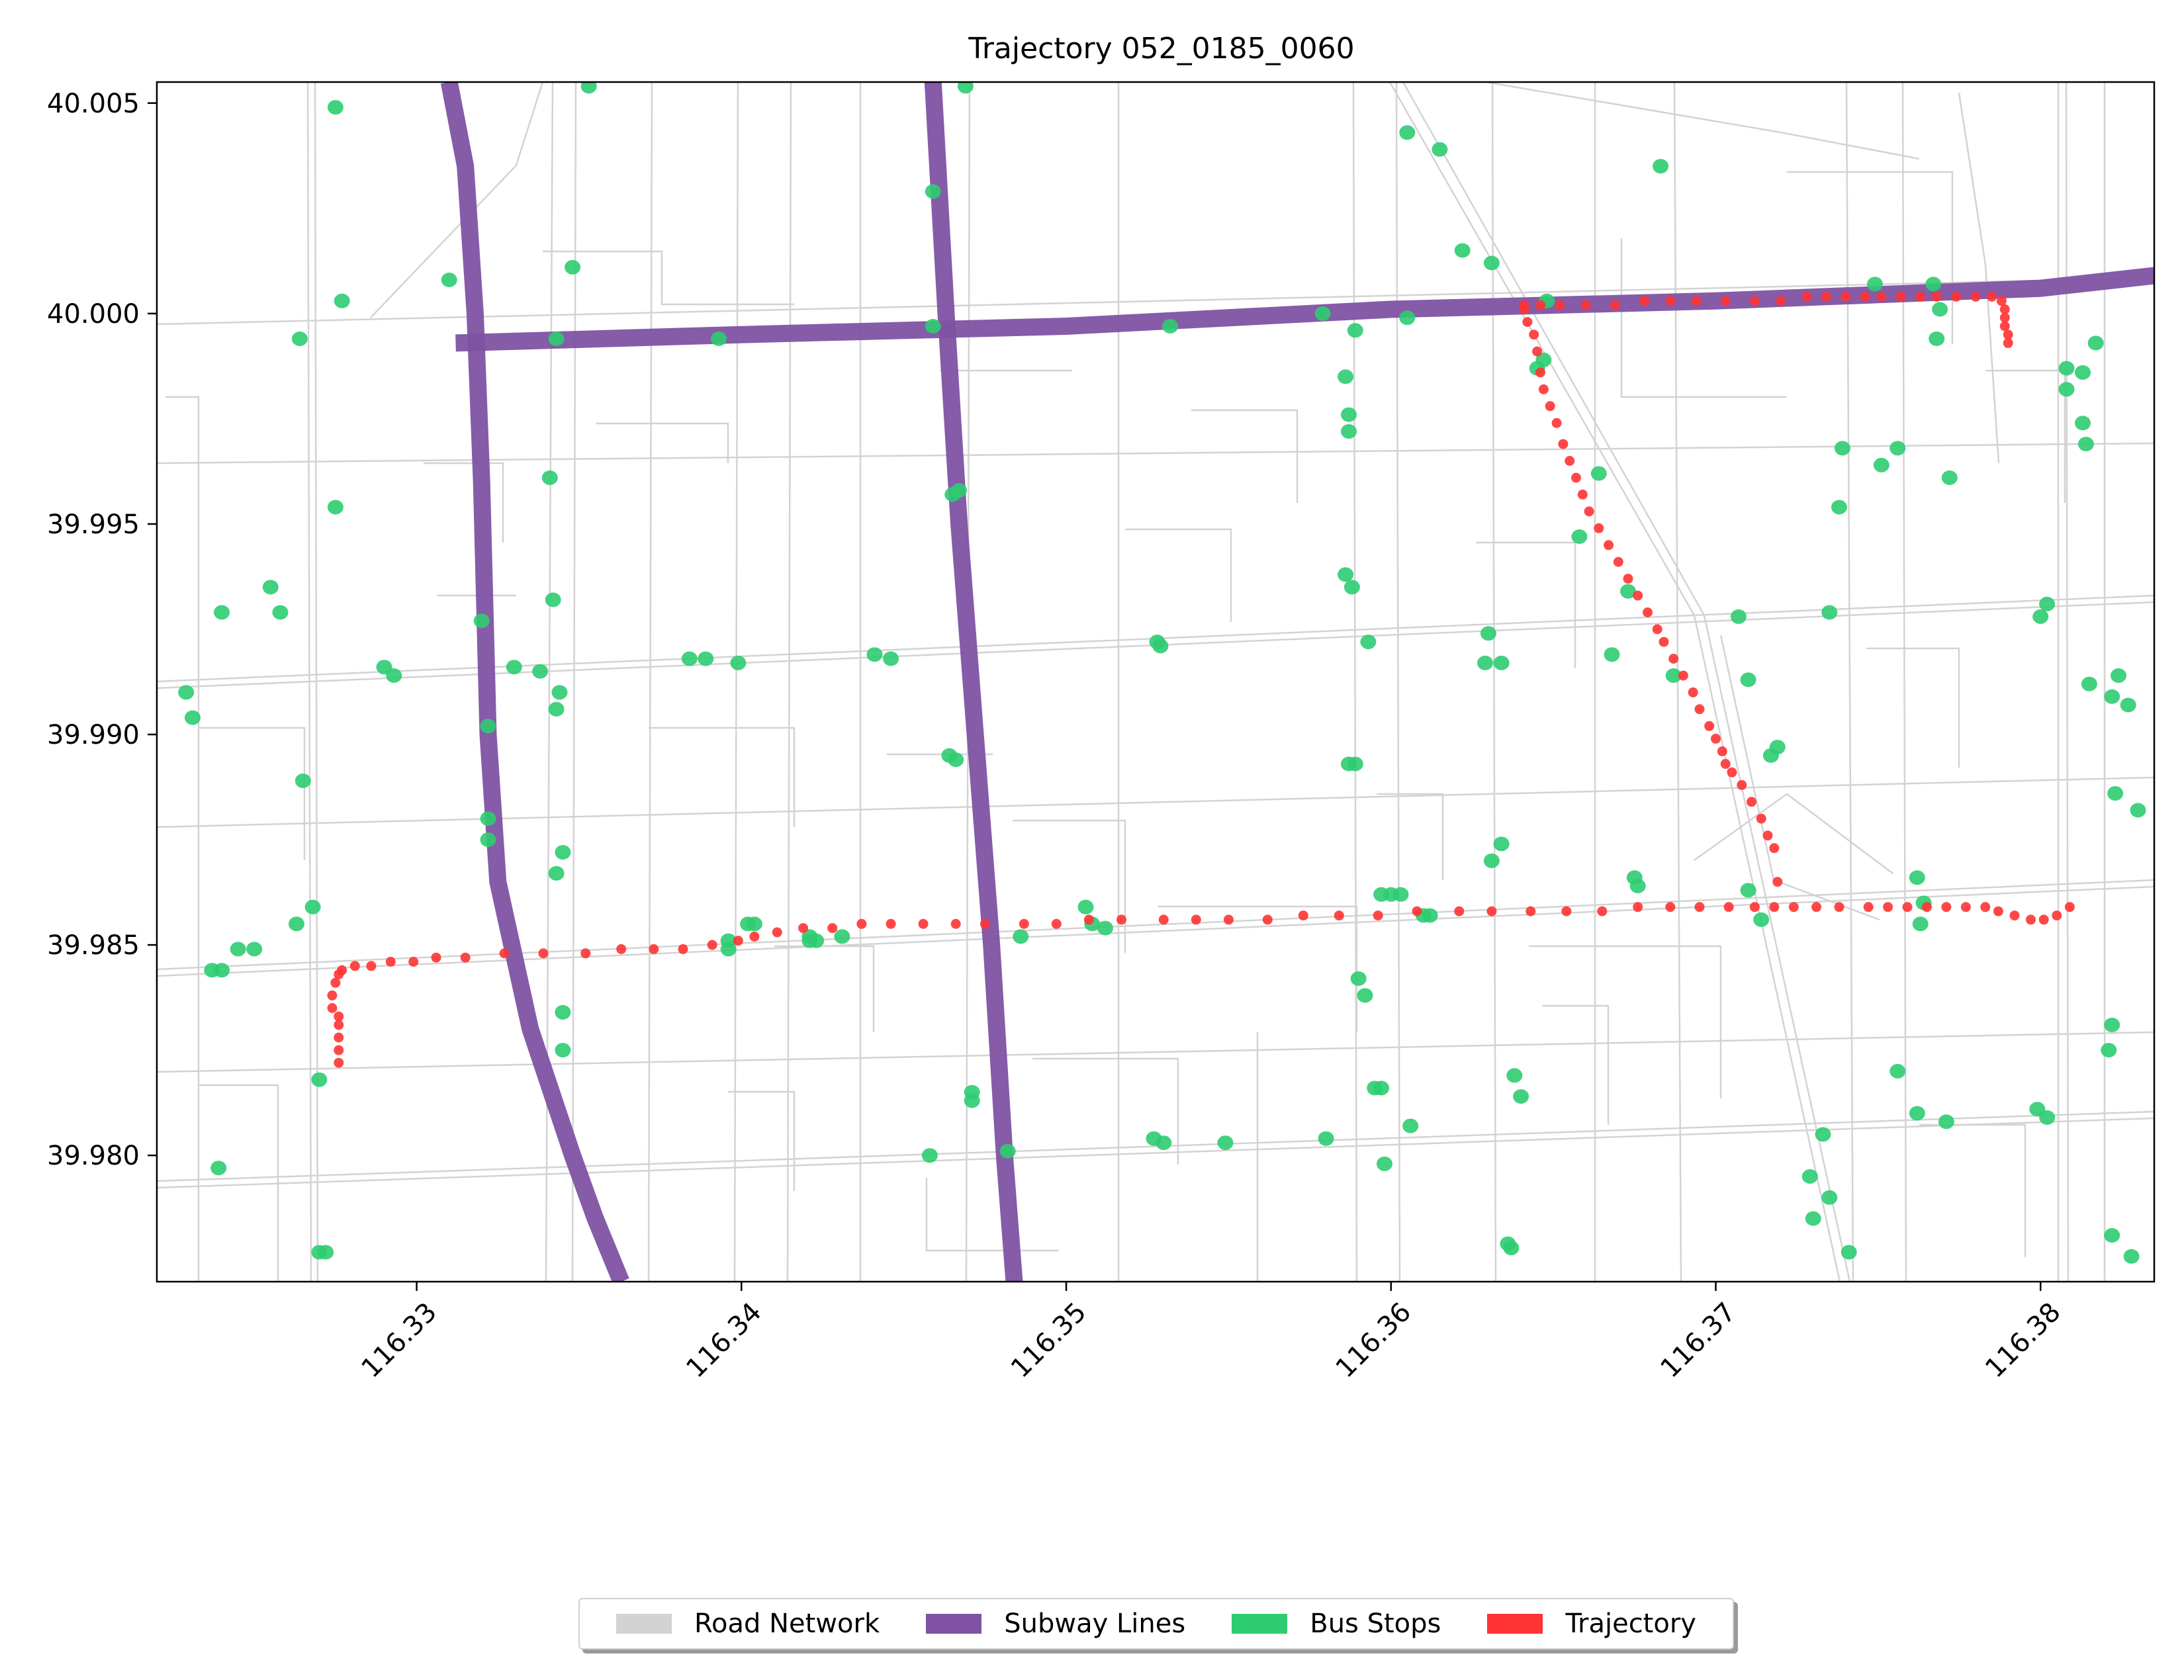 The image size is (2184, 1680). Describe the element at coordinates (102, 630) in the screenshot. I see `y-axis: 39.980 39.985 39.990 39.995 40.000 40.005` at that location.